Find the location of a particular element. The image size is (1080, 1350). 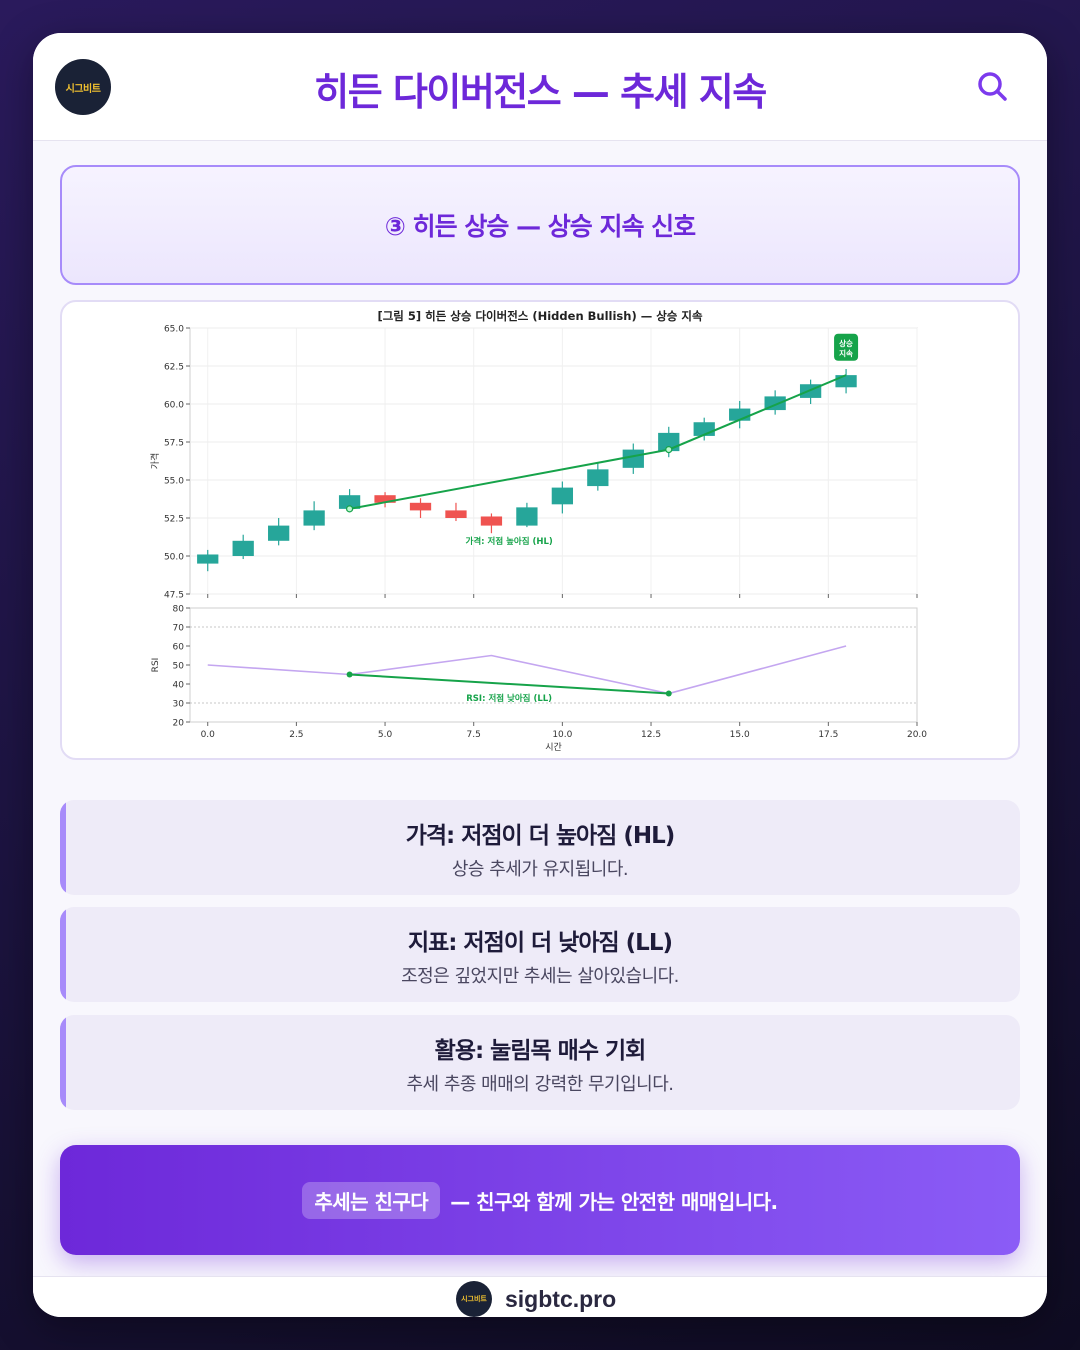

continuation-tag-line: 지속 is located at coordinates (846, 353).